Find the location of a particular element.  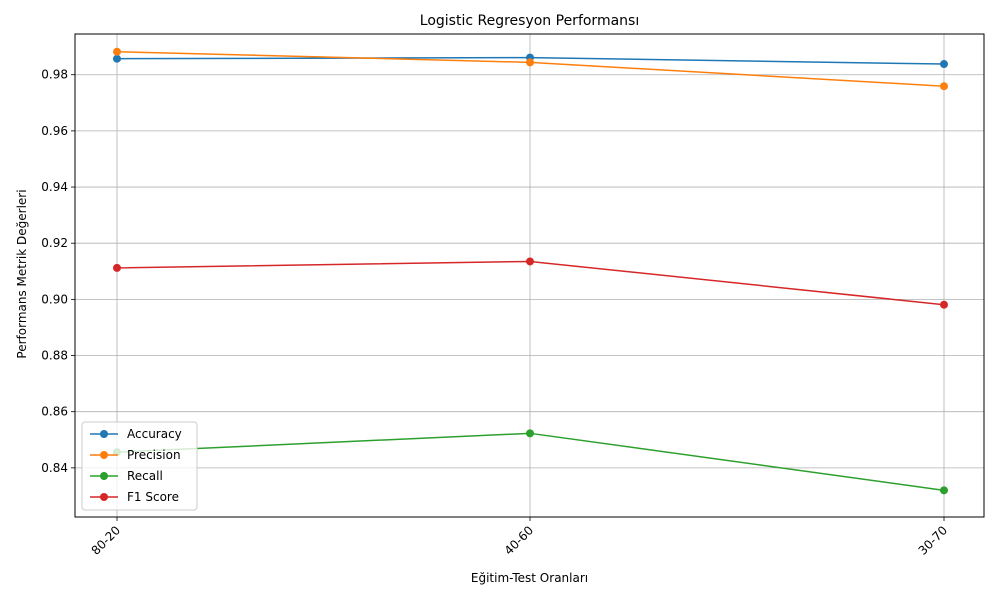

x-axis-label: Eğitim-Test Oranları is located at coordinates (529, 578).